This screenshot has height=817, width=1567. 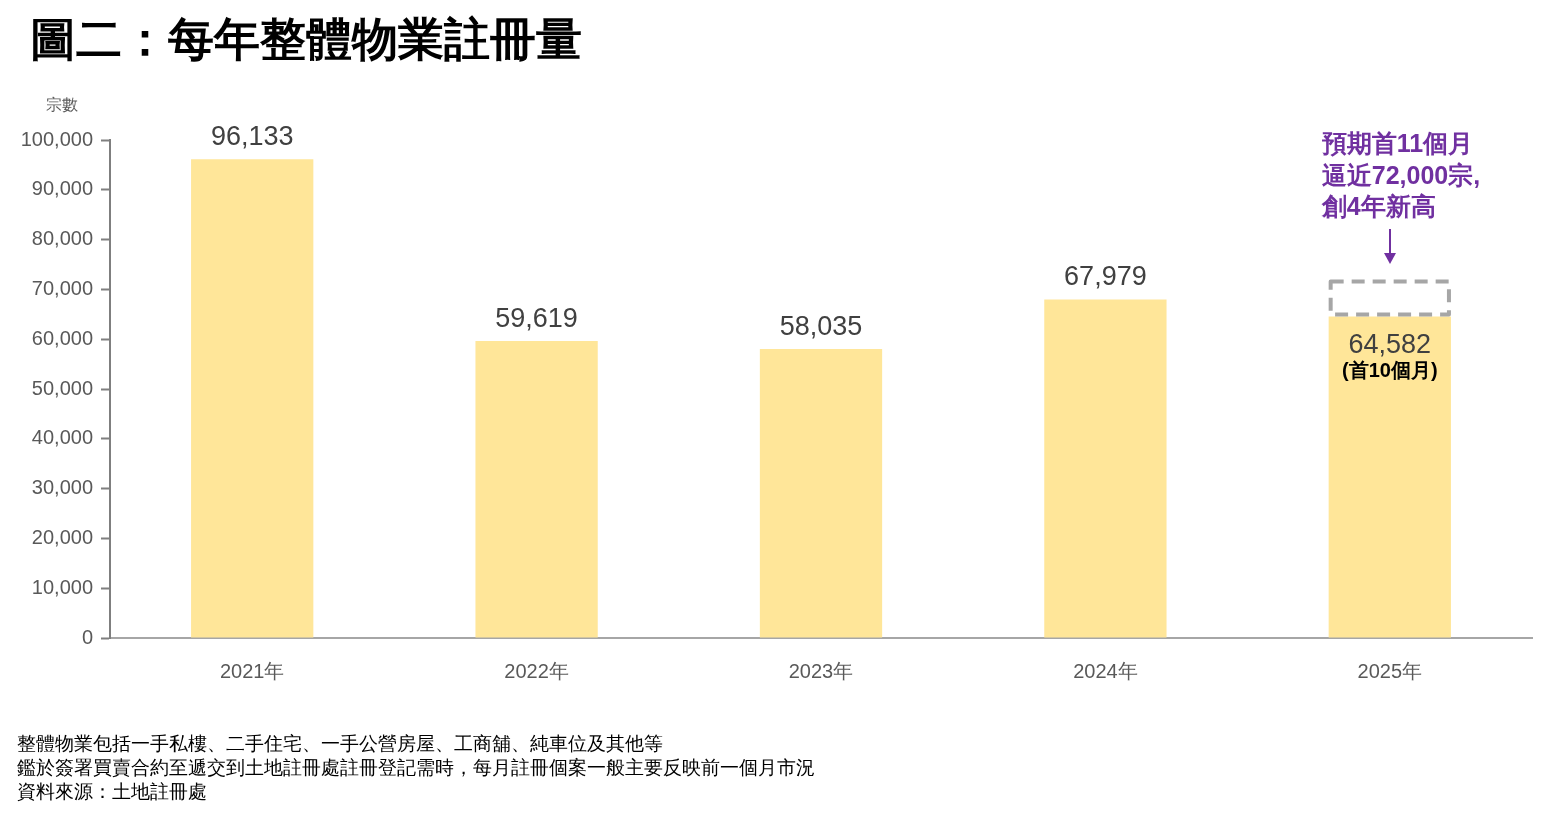 I want to click on y-tick-label: 50,000, so click(x=62, y=387).